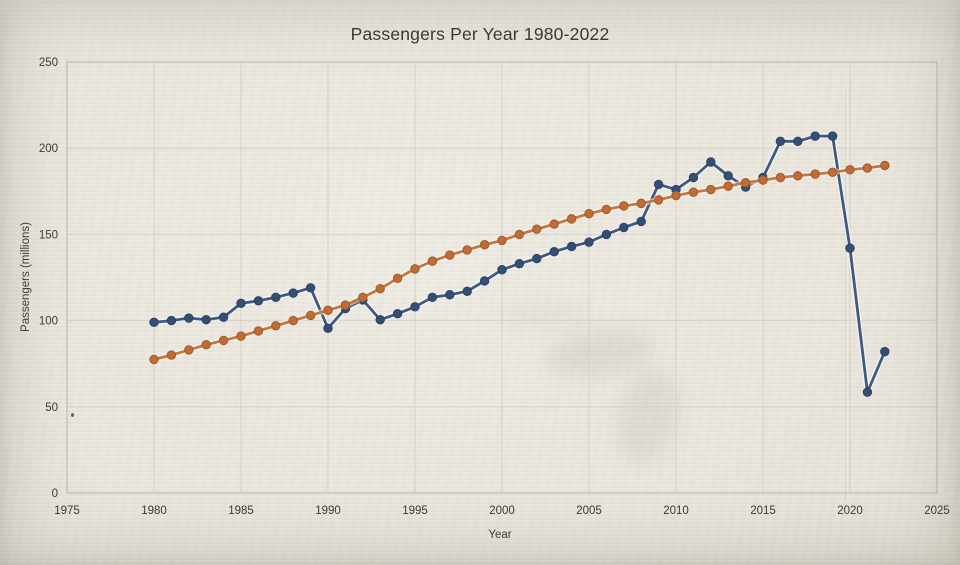 The image size is (960, 565). Describe the element at coordinates (937, 511) in the screenshot. I see `x-tick-label: 2025` at that location.